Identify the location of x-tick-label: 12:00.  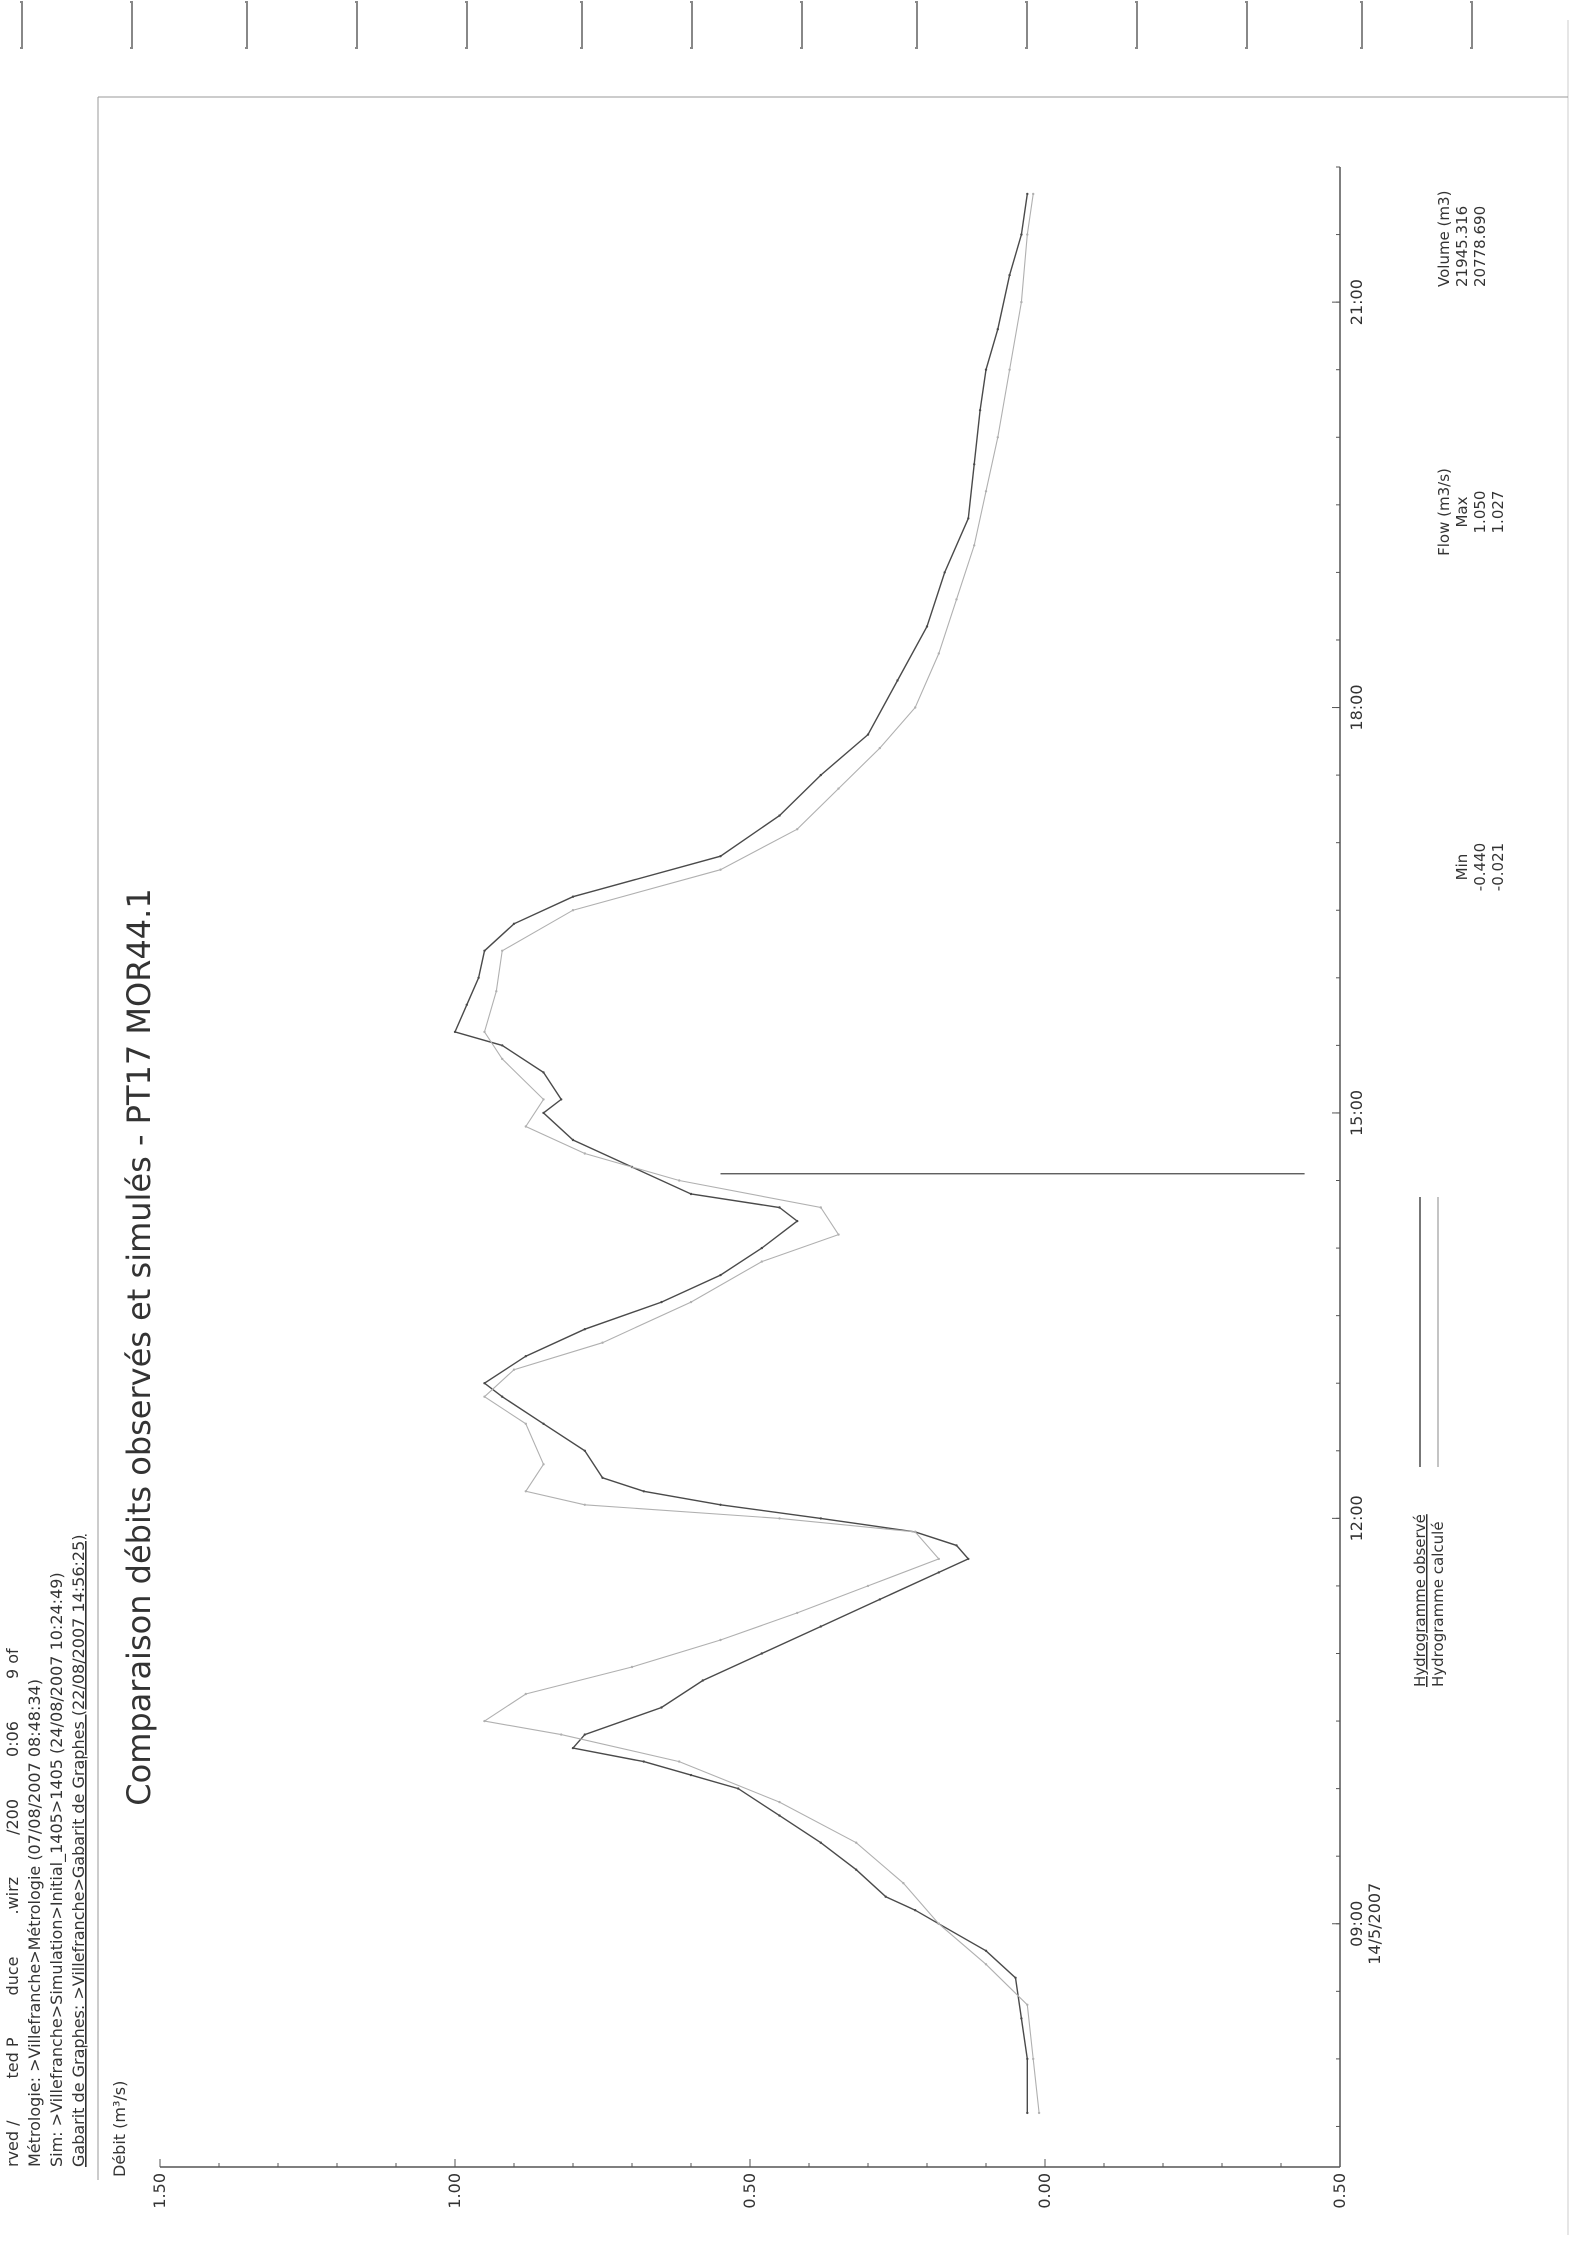
(1356, 1518).